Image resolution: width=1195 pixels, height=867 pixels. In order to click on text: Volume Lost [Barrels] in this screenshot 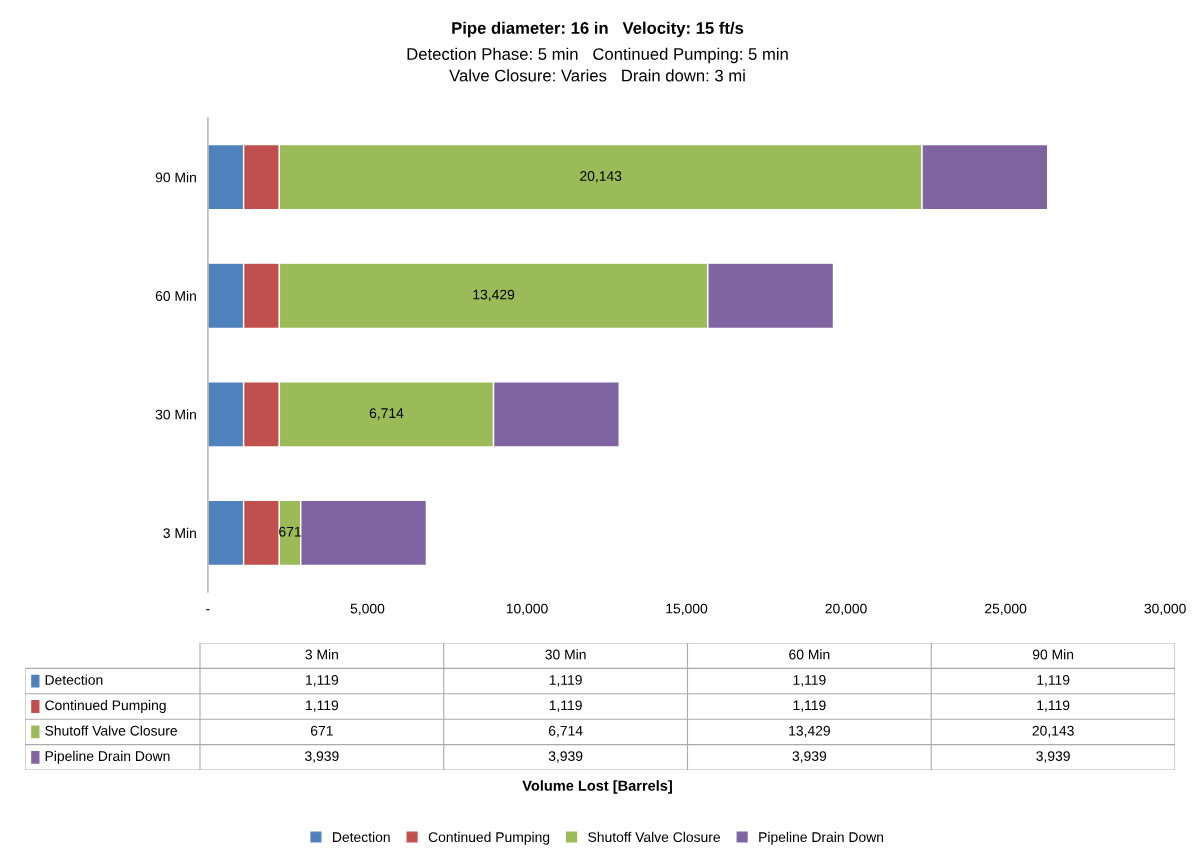, I will do `click(597, 787)`.